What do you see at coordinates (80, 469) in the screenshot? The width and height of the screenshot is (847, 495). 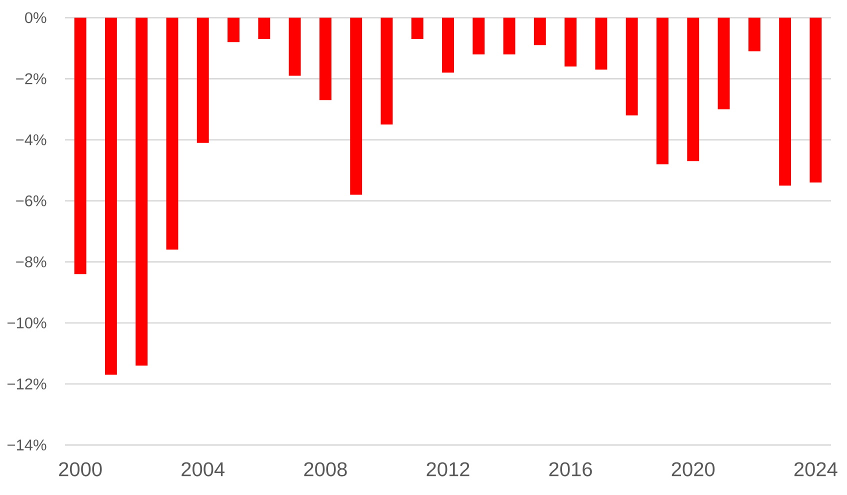 I see `x-tick-label: 2000` at bounding box center [80, 469].